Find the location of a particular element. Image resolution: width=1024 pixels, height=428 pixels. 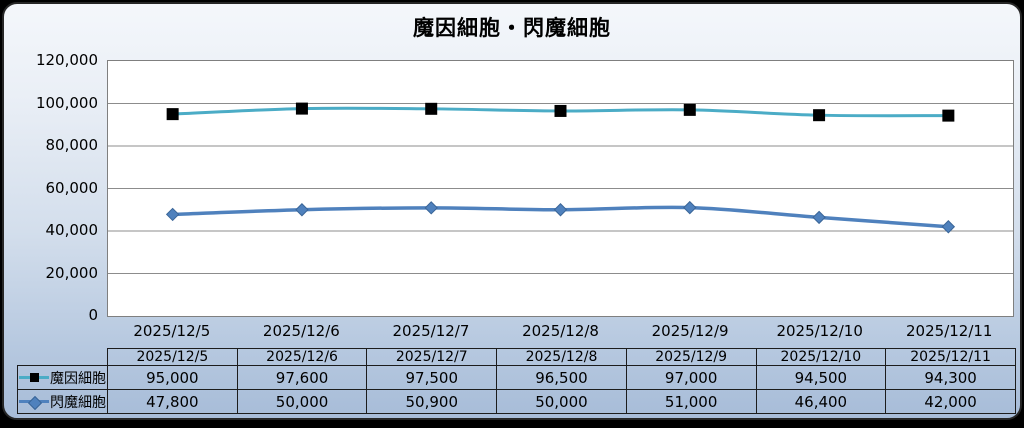

y-axis-tick-label: 0 is located at coordinates (93, 315).